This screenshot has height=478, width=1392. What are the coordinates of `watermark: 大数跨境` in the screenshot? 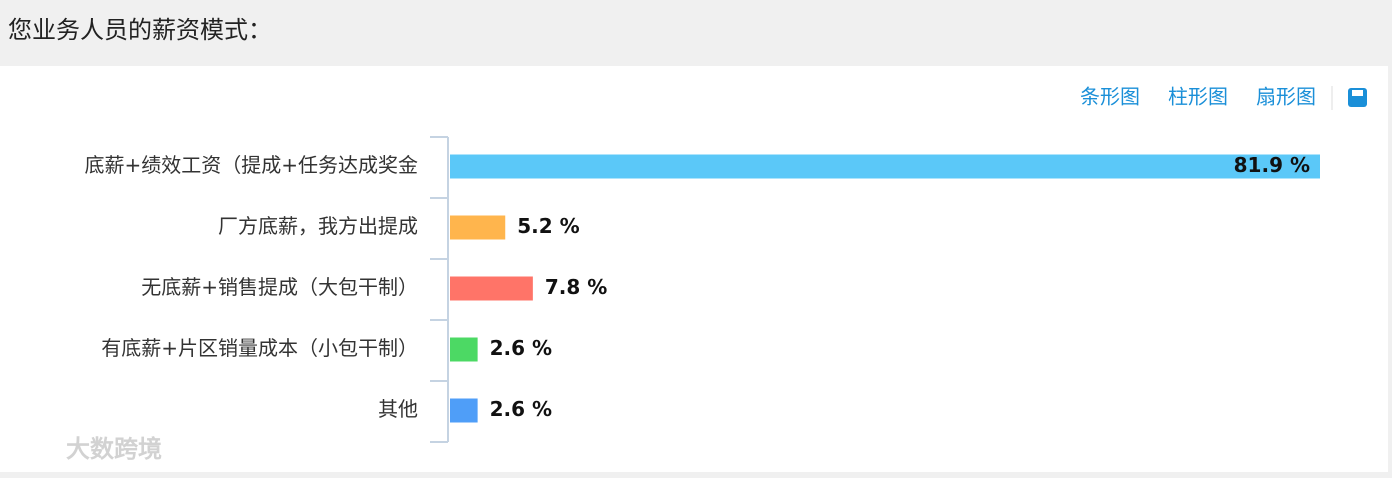 It's located at (114, 449).